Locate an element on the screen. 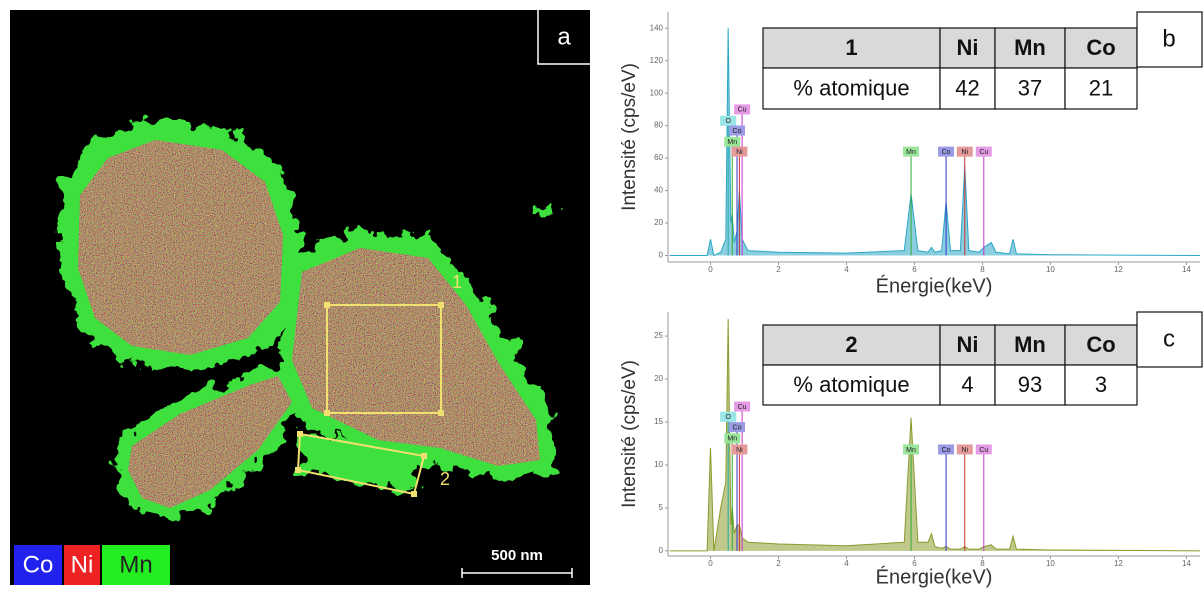  legend-entry: Mn is located at coordinates (135, 564).